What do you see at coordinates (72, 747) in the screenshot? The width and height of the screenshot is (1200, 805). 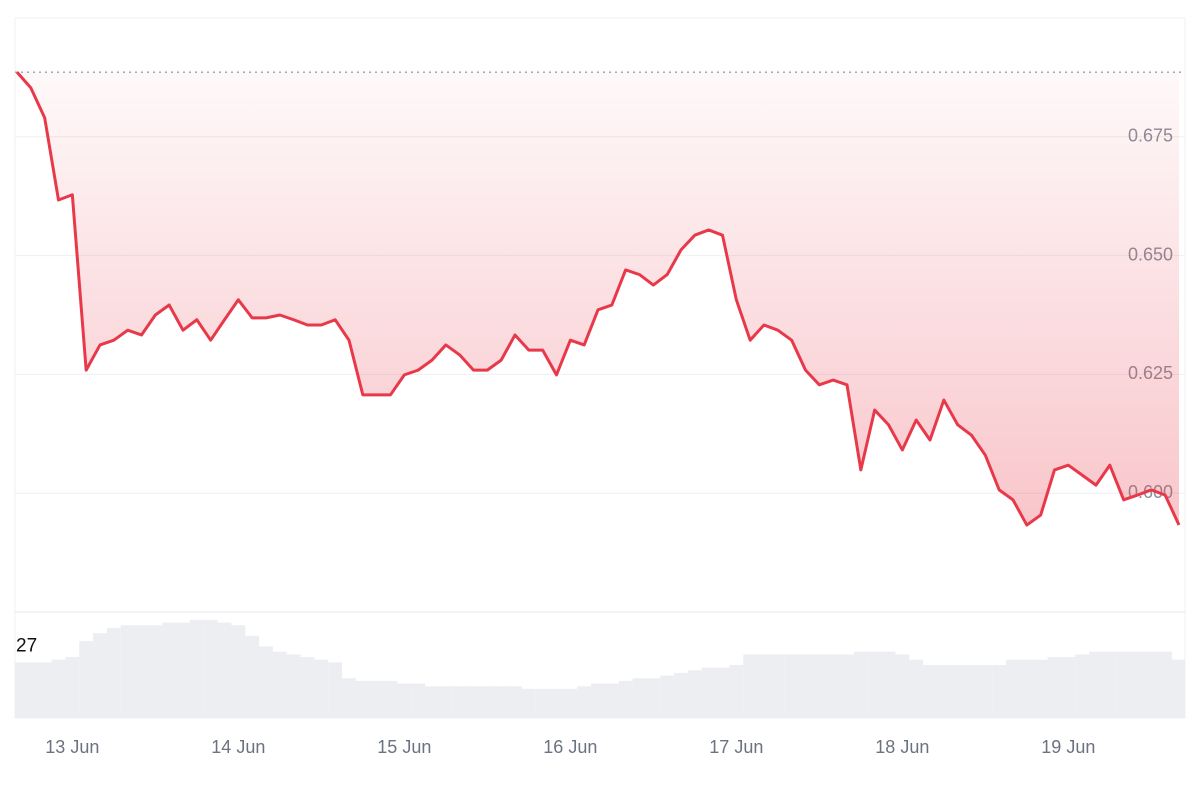 I see `x-tick-label: 13 Jun` at bounding box center [72, 747].